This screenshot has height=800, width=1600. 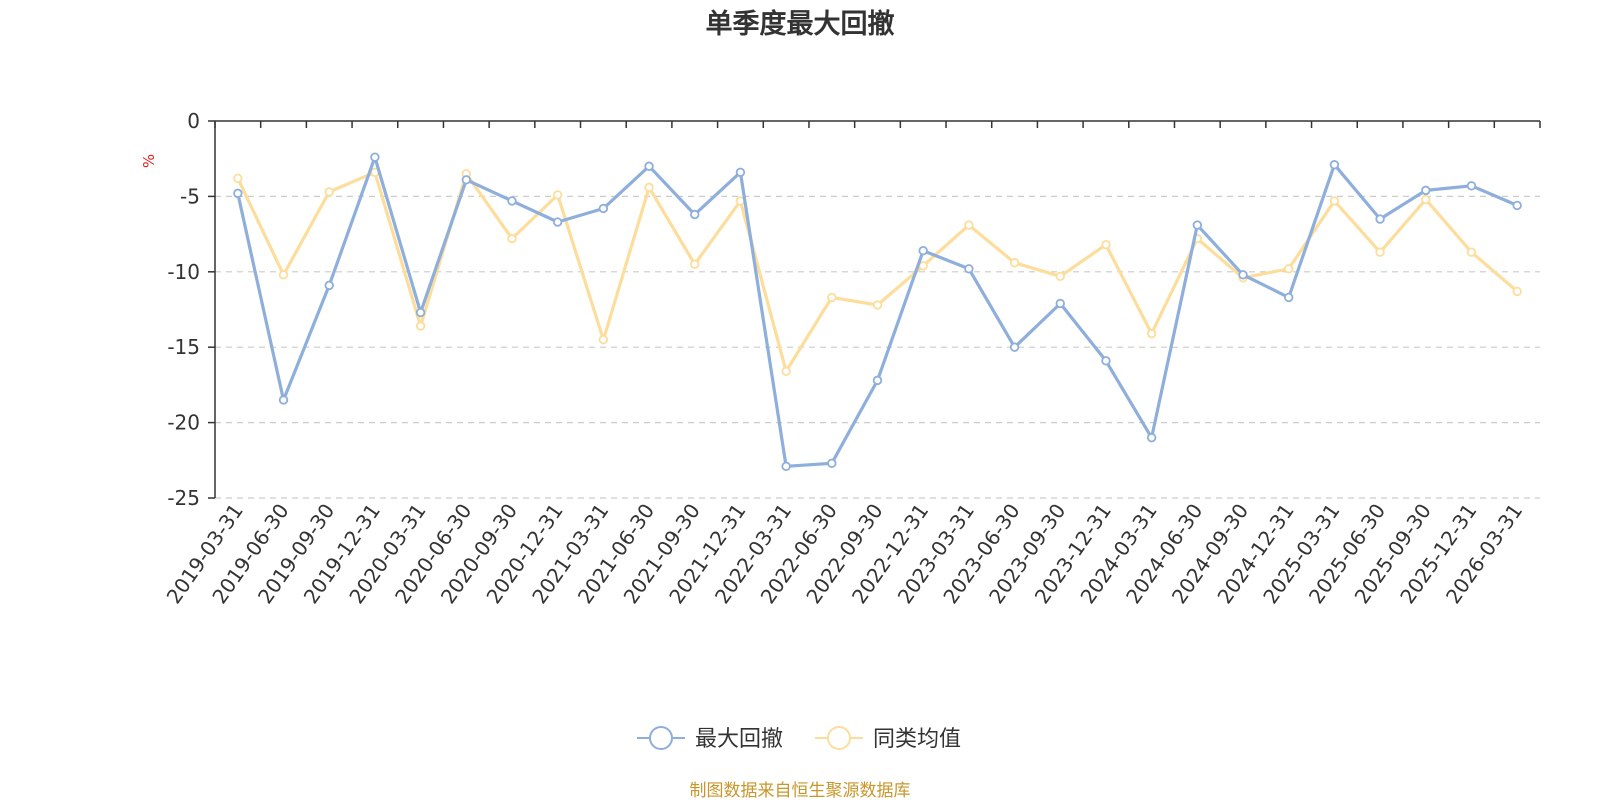 What do you see at coordinates (183, 347) in the screenshot?
I see `y-tick-label: -15` at bounding box center [183, 347].